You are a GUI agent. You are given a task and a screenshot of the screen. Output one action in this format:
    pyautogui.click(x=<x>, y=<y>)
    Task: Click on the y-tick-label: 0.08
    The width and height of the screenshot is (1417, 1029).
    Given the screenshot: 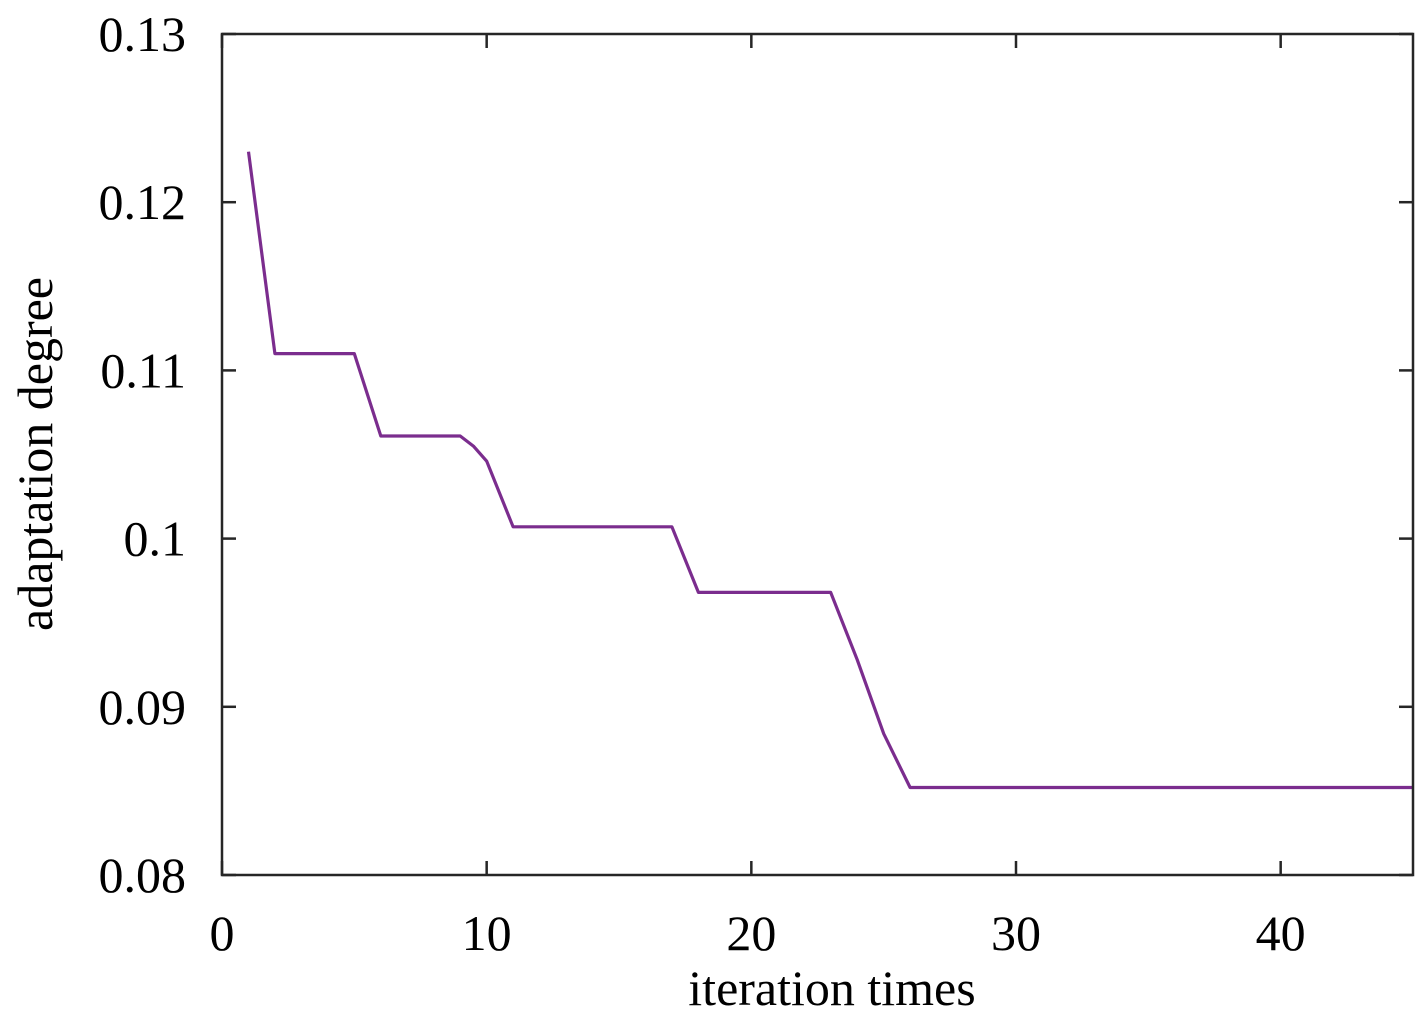 What is the action you would take?
    pyautogui.click(x=143, y=875)
    